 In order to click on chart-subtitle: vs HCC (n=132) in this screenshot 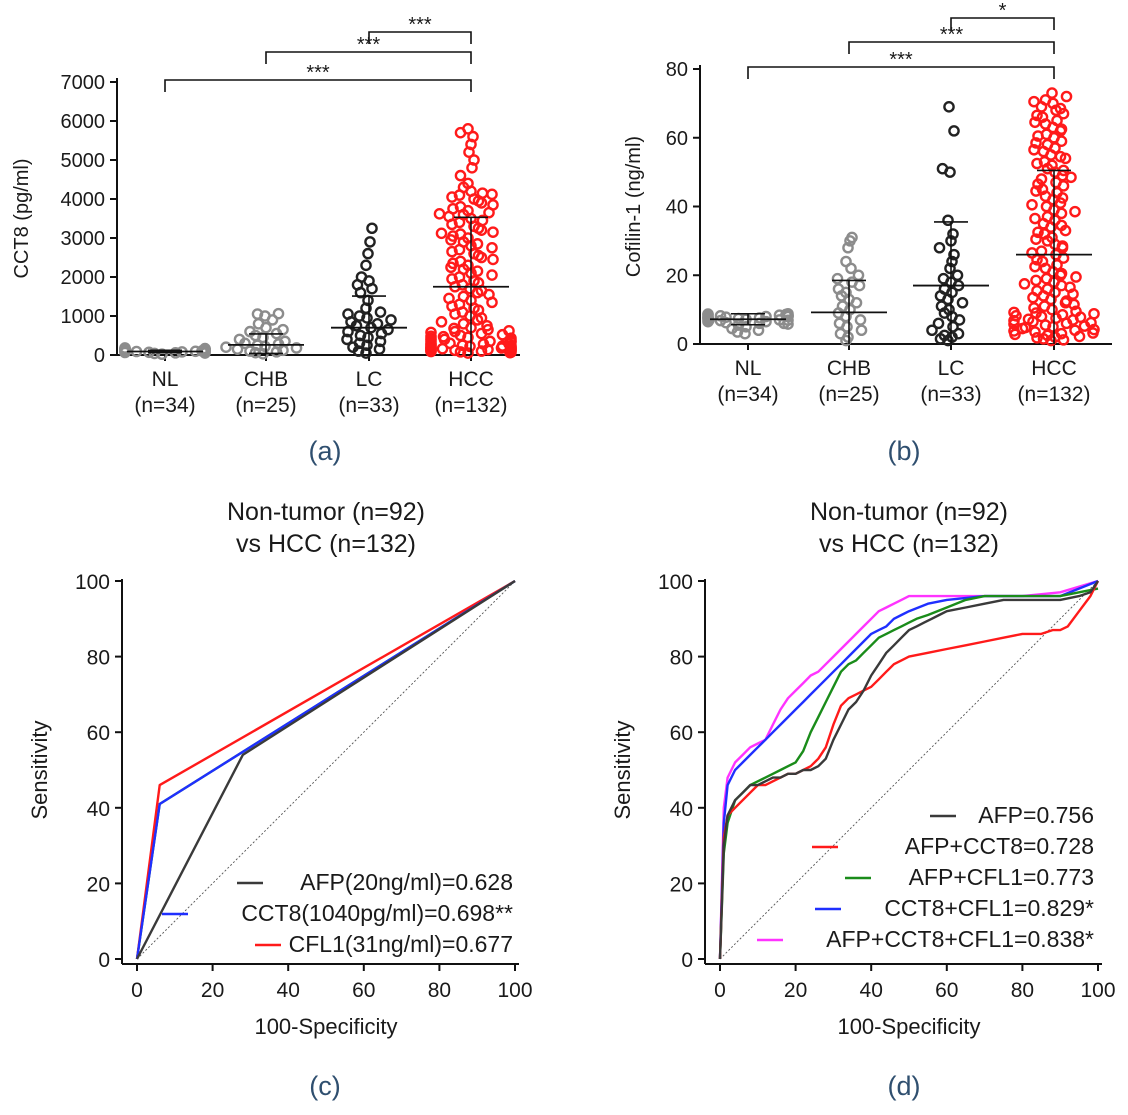, I will do `click(909, 544)`.